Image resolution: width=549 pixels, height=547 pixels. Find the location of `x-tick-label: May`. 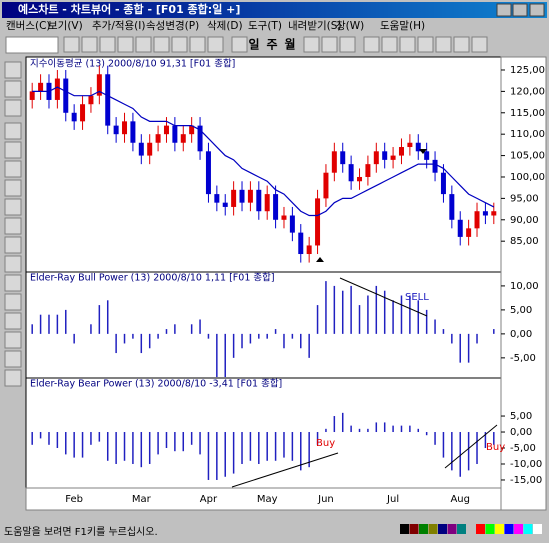

x-tick-label: May is located at coordinates (267, 499).